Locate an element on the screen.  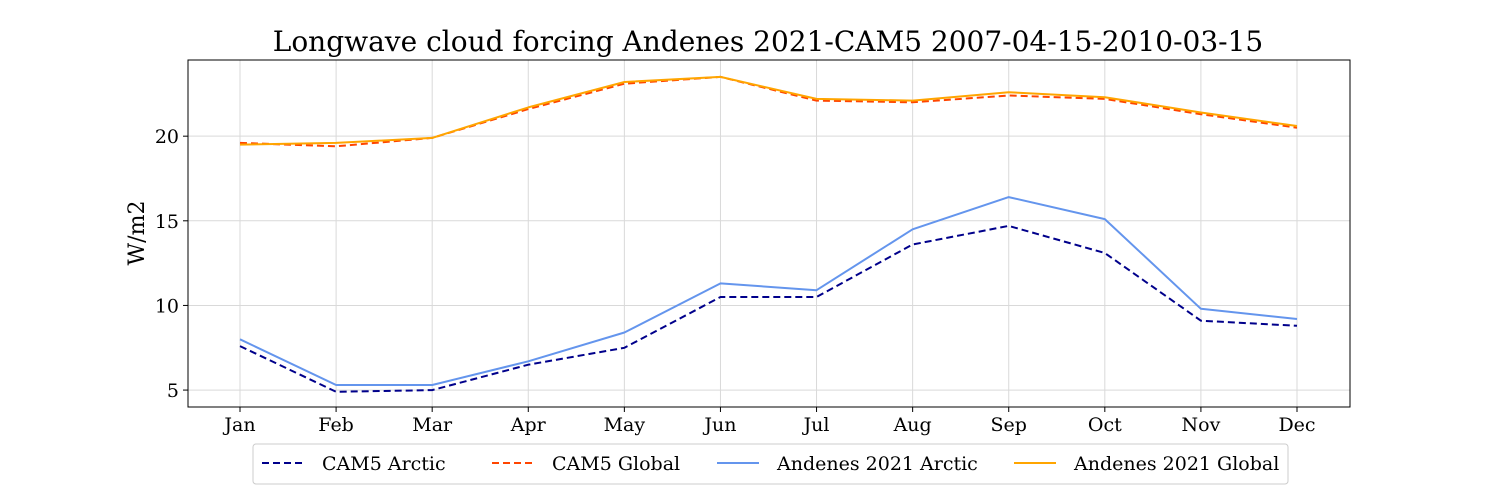
legend-frame is located at coordinates (770, 464).